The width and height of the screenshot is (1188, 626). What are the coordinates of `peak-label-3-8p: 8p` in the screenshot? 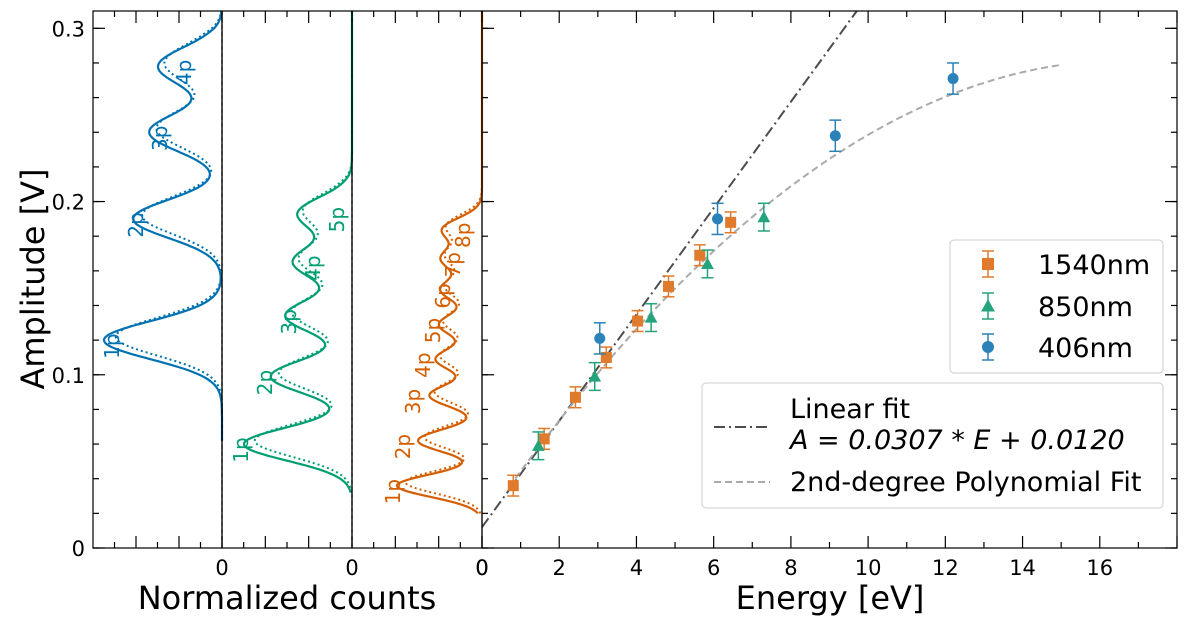 It's located at (463, 235).